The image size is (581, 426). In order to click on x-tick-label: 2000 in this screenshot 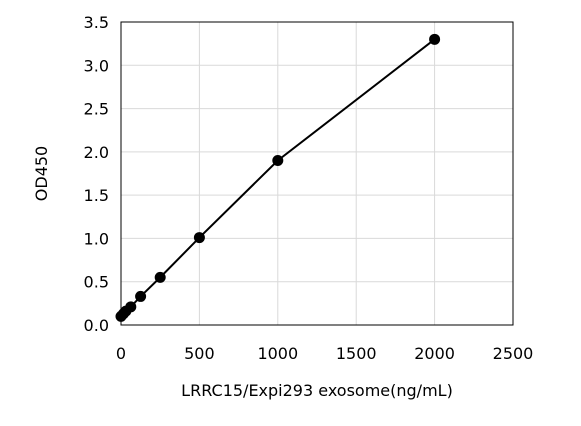, I will do `click(434, 353)`.